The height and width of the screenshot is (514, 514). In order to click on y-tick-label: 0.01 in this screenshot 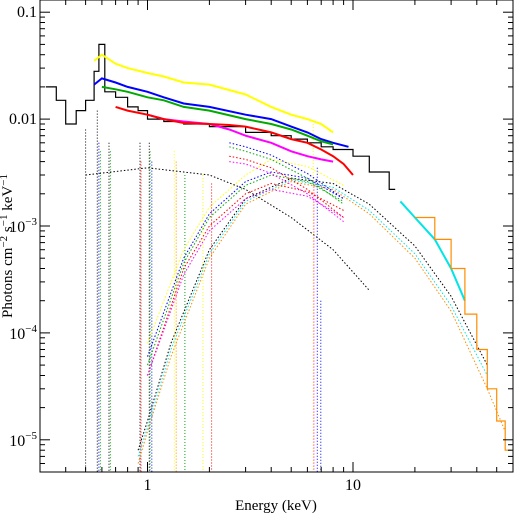, I will do `click(23, 119)`.